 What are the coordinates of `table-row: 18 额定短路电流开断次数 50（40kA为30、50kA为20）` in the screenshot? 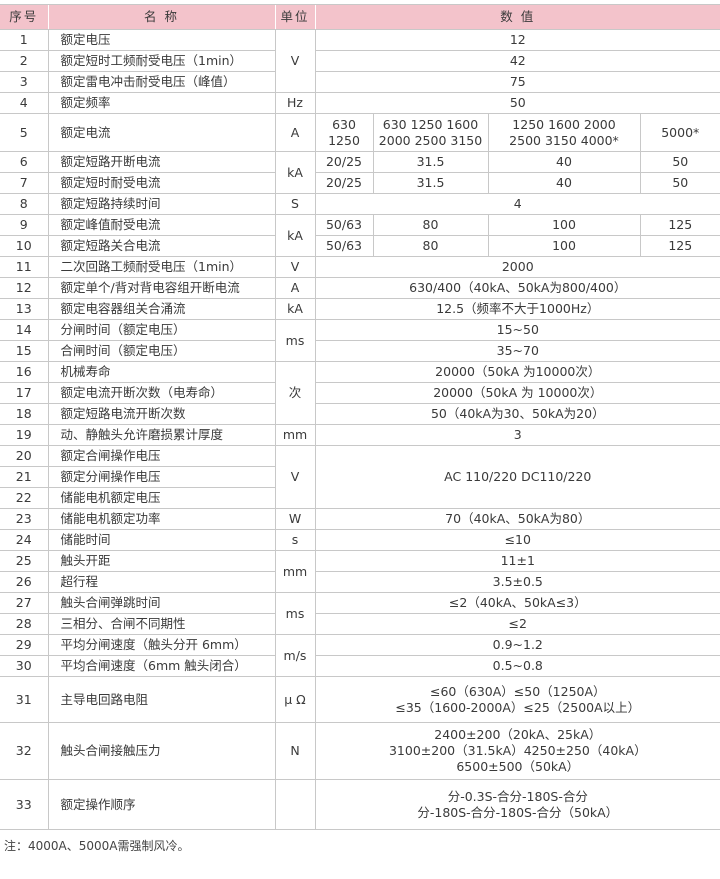 It's located at (360, 414).